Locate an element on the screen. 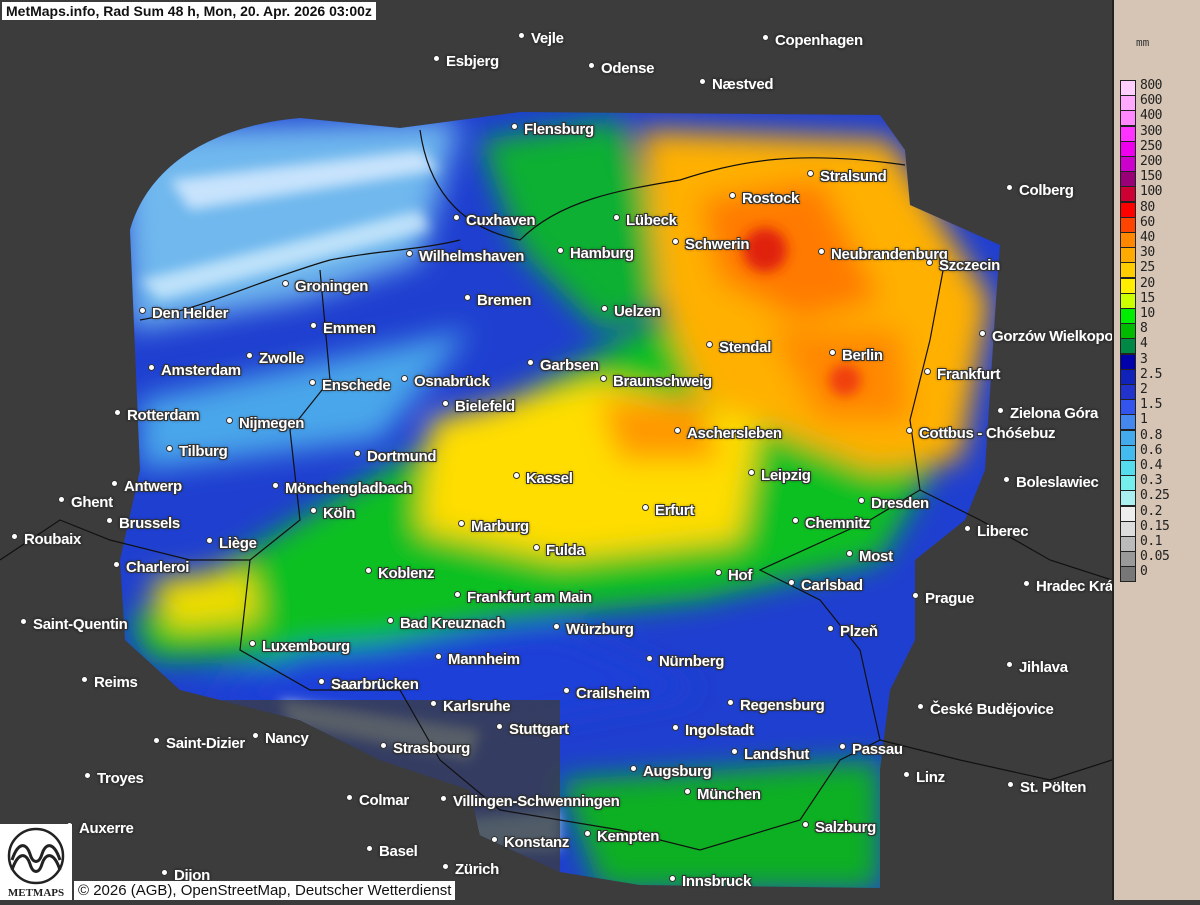  city-label: Reims is located at coordinates (109, 682).